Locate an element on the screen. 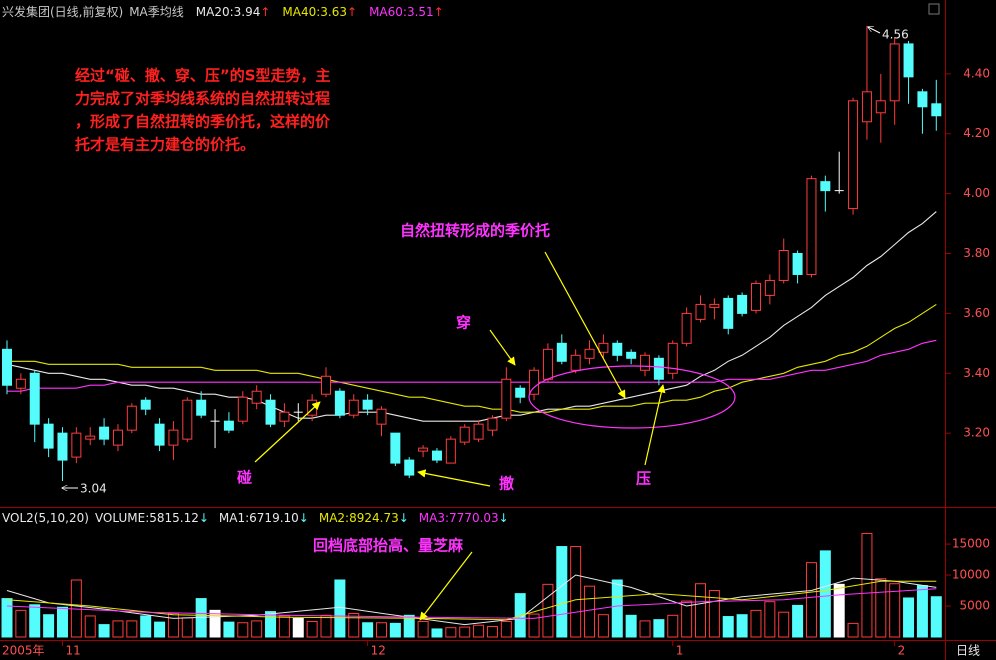 The image size is (996, 660). x-tick-label: 2 is located at coordinates (902, 651).